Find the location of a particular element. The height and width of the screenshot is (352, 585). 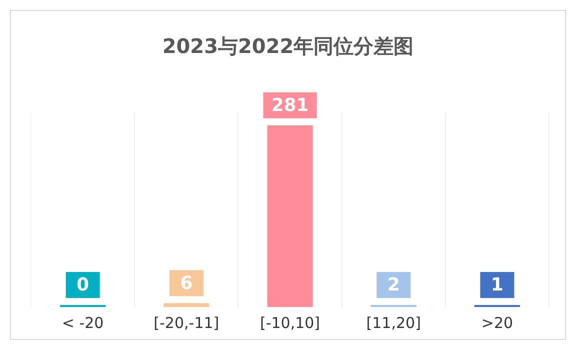

x-tick-label: [-10,10] is located at coordinates (290, 323).